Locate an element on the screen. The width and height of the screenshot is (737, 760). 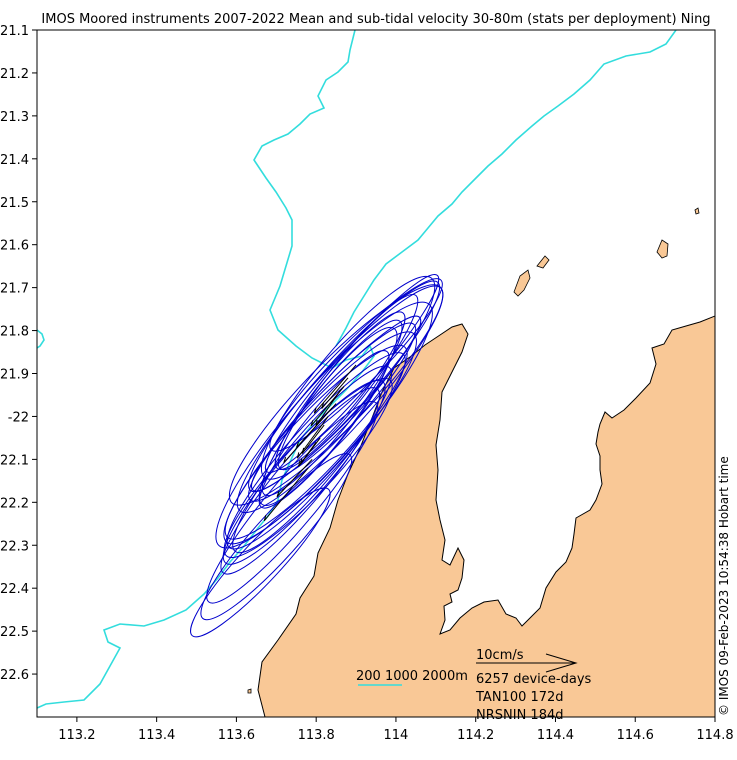
device-days-label: 6257 device-days is located at coordinates (534, 679).